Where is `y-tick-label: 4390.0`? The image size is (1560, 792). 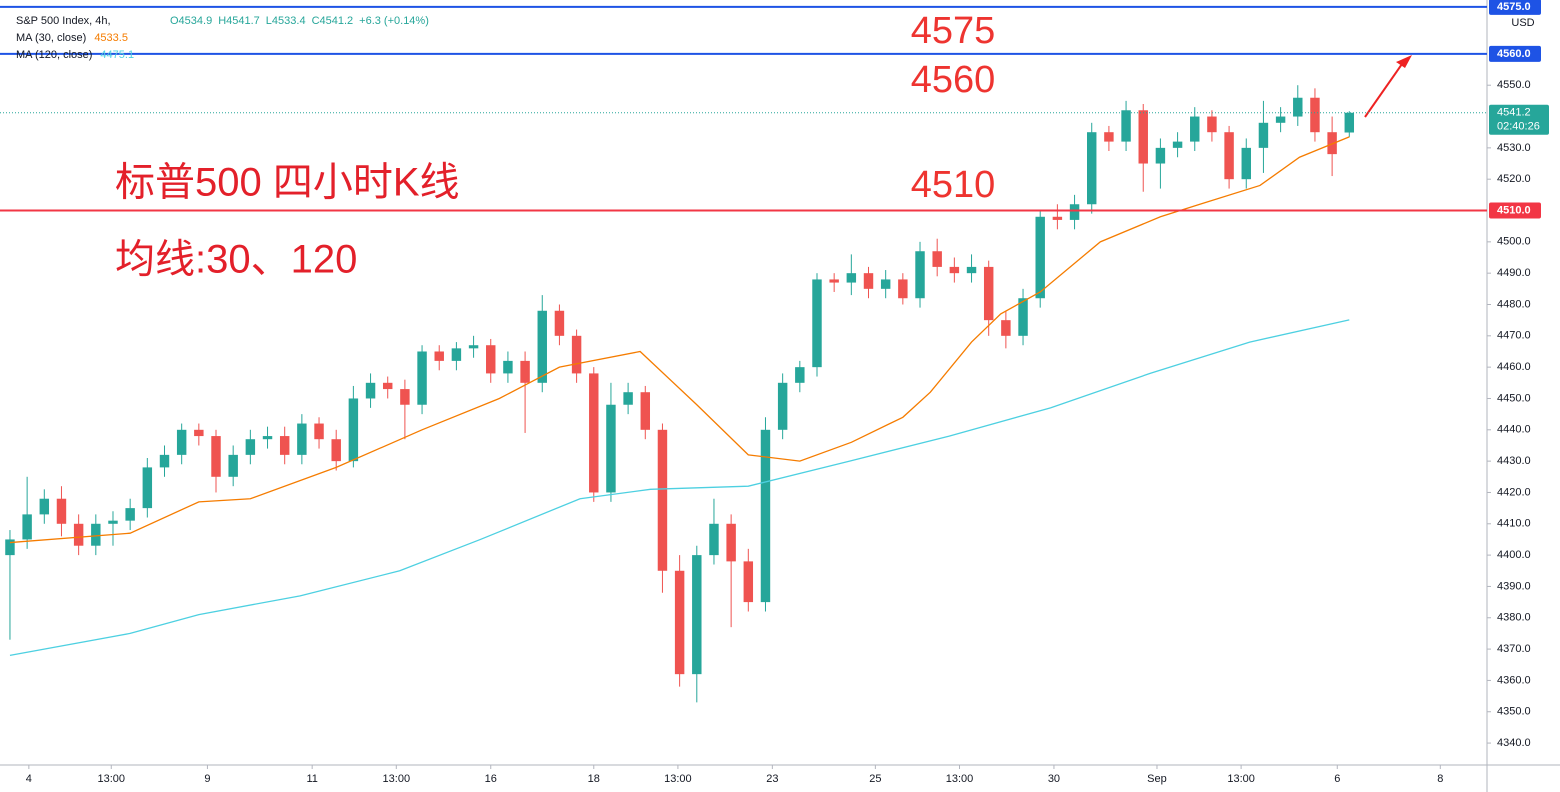 y-tick-label: 4390.0 is located at coordinates (1514, 586).